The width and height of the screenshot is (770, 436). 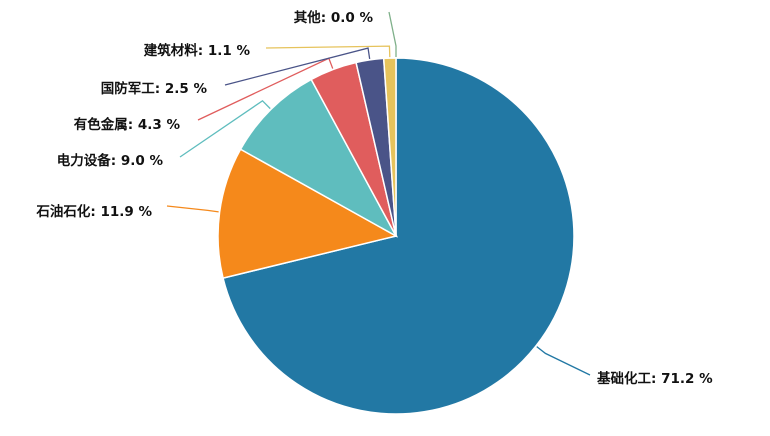 What do you see at coordinates (154, 88) in the screenshot?
I see `slice-label: 国防军工: 2.5 %` at bounding box center [154, 88].